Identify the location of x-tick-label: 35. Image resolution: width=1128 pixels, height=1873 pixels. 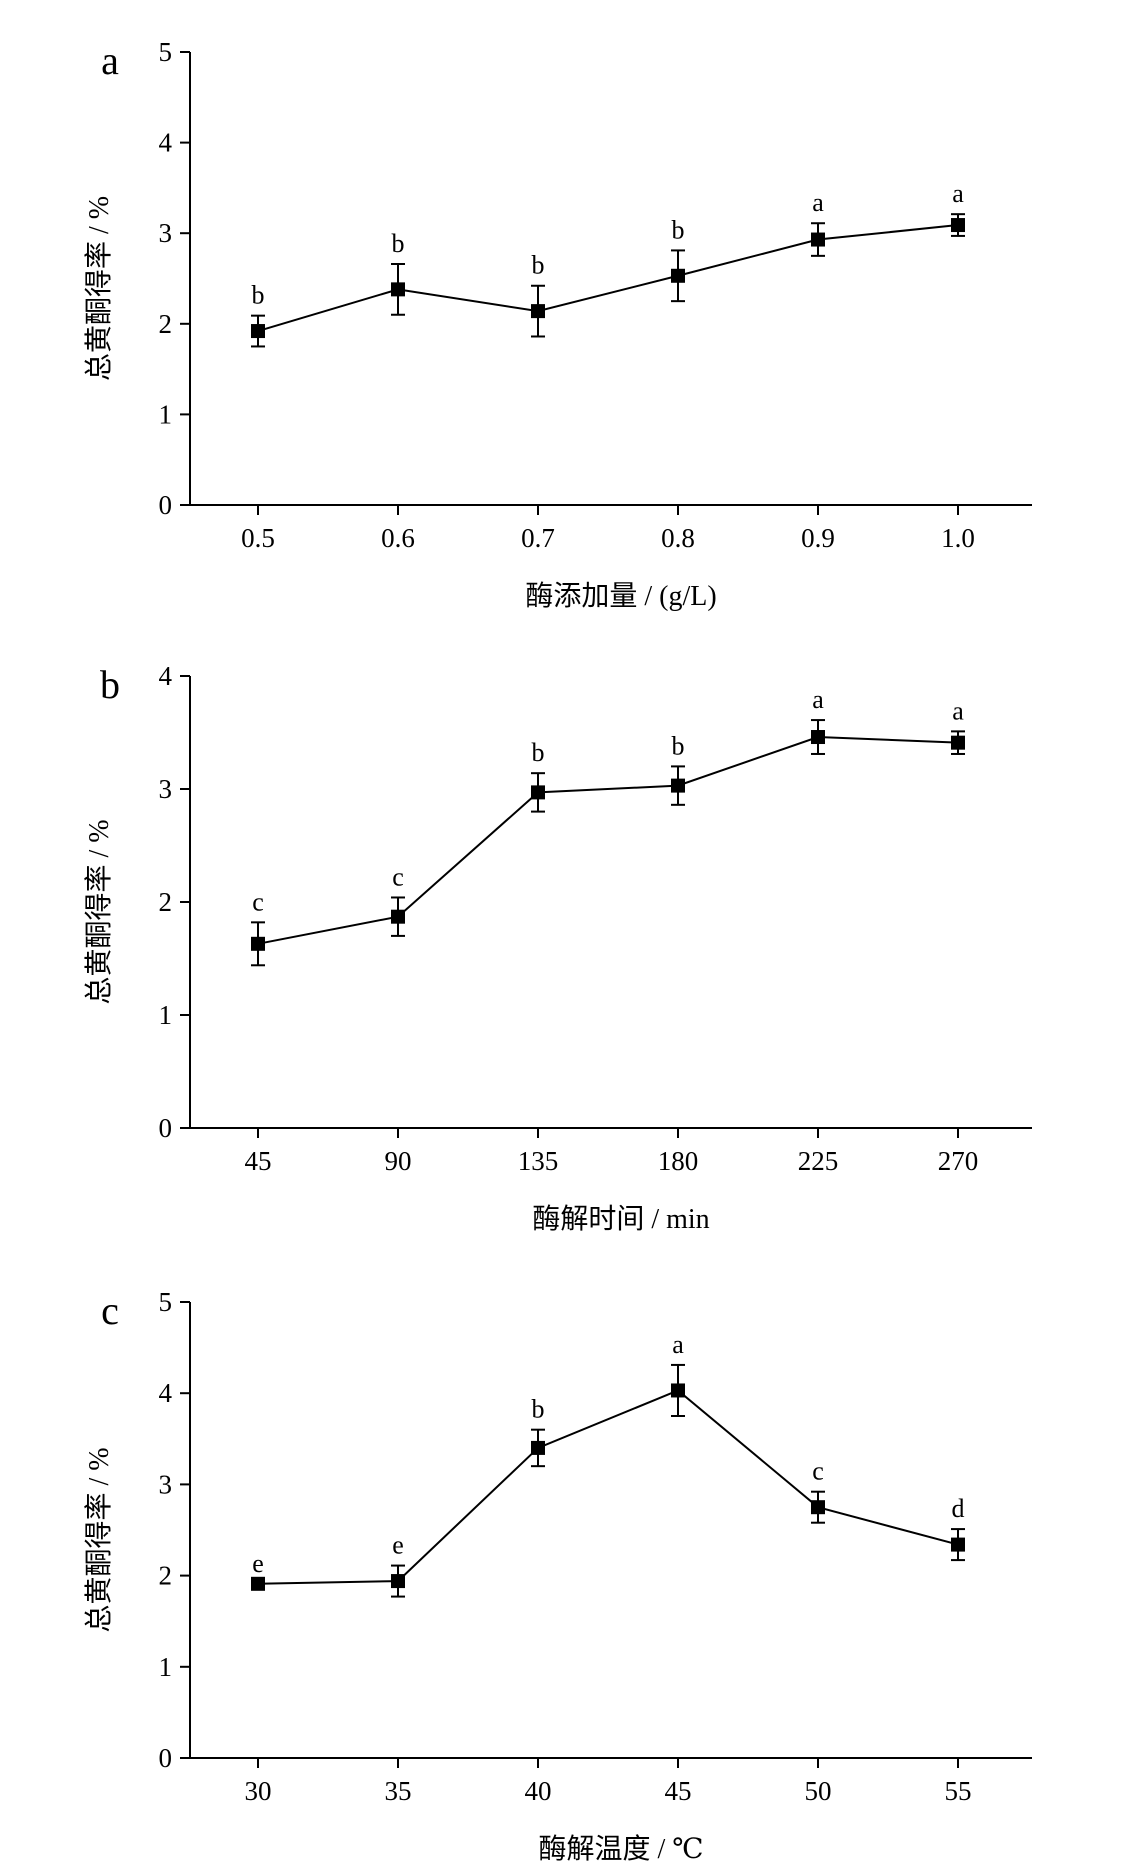
(398, 1791).